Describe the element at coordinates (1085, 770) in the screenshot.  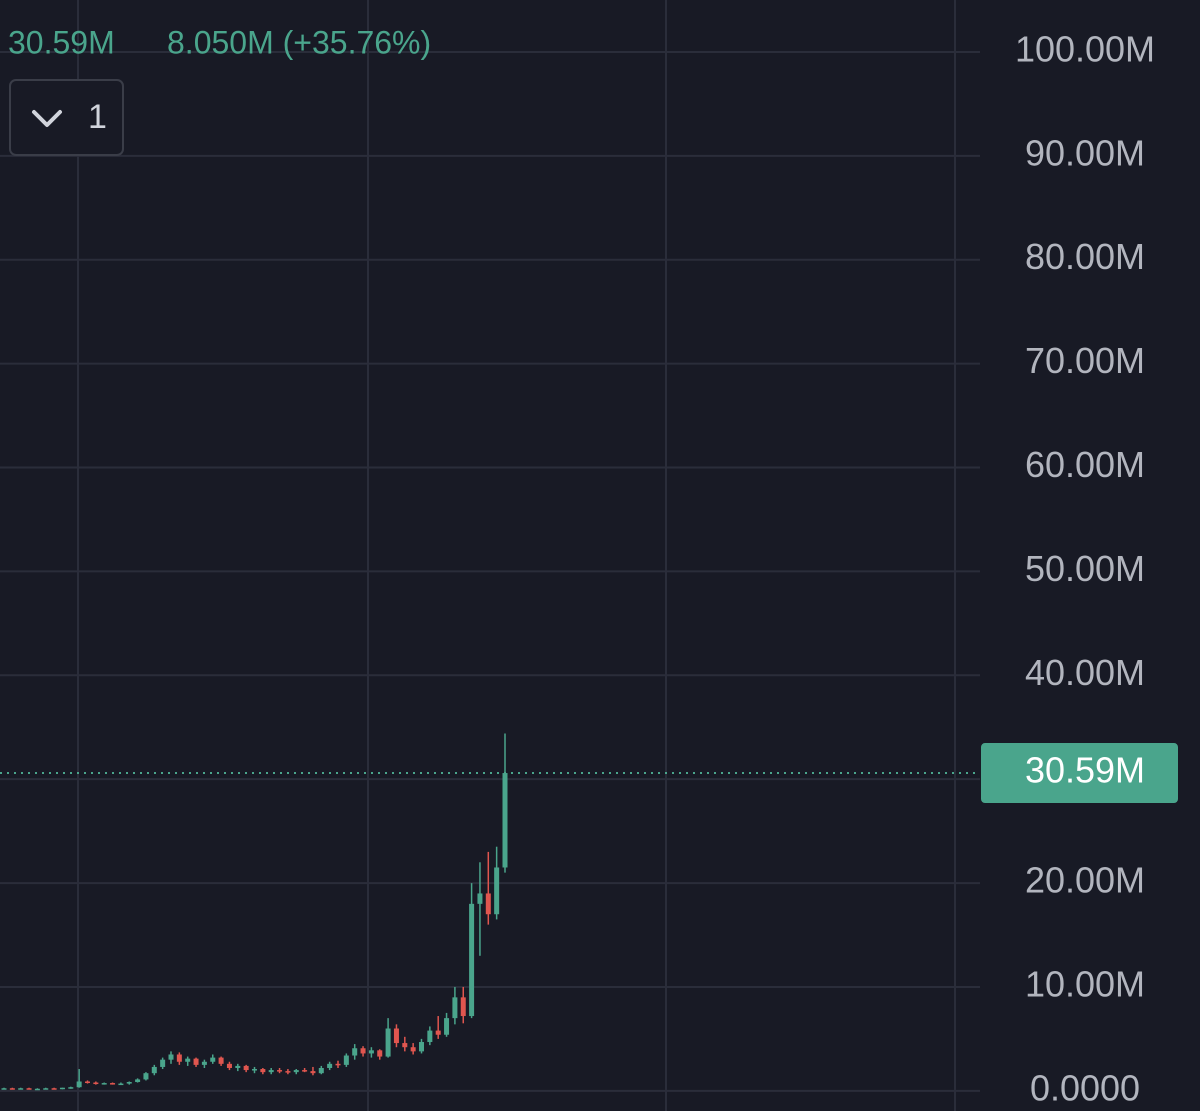
I see `last-price-label: 30.59M` at that location.